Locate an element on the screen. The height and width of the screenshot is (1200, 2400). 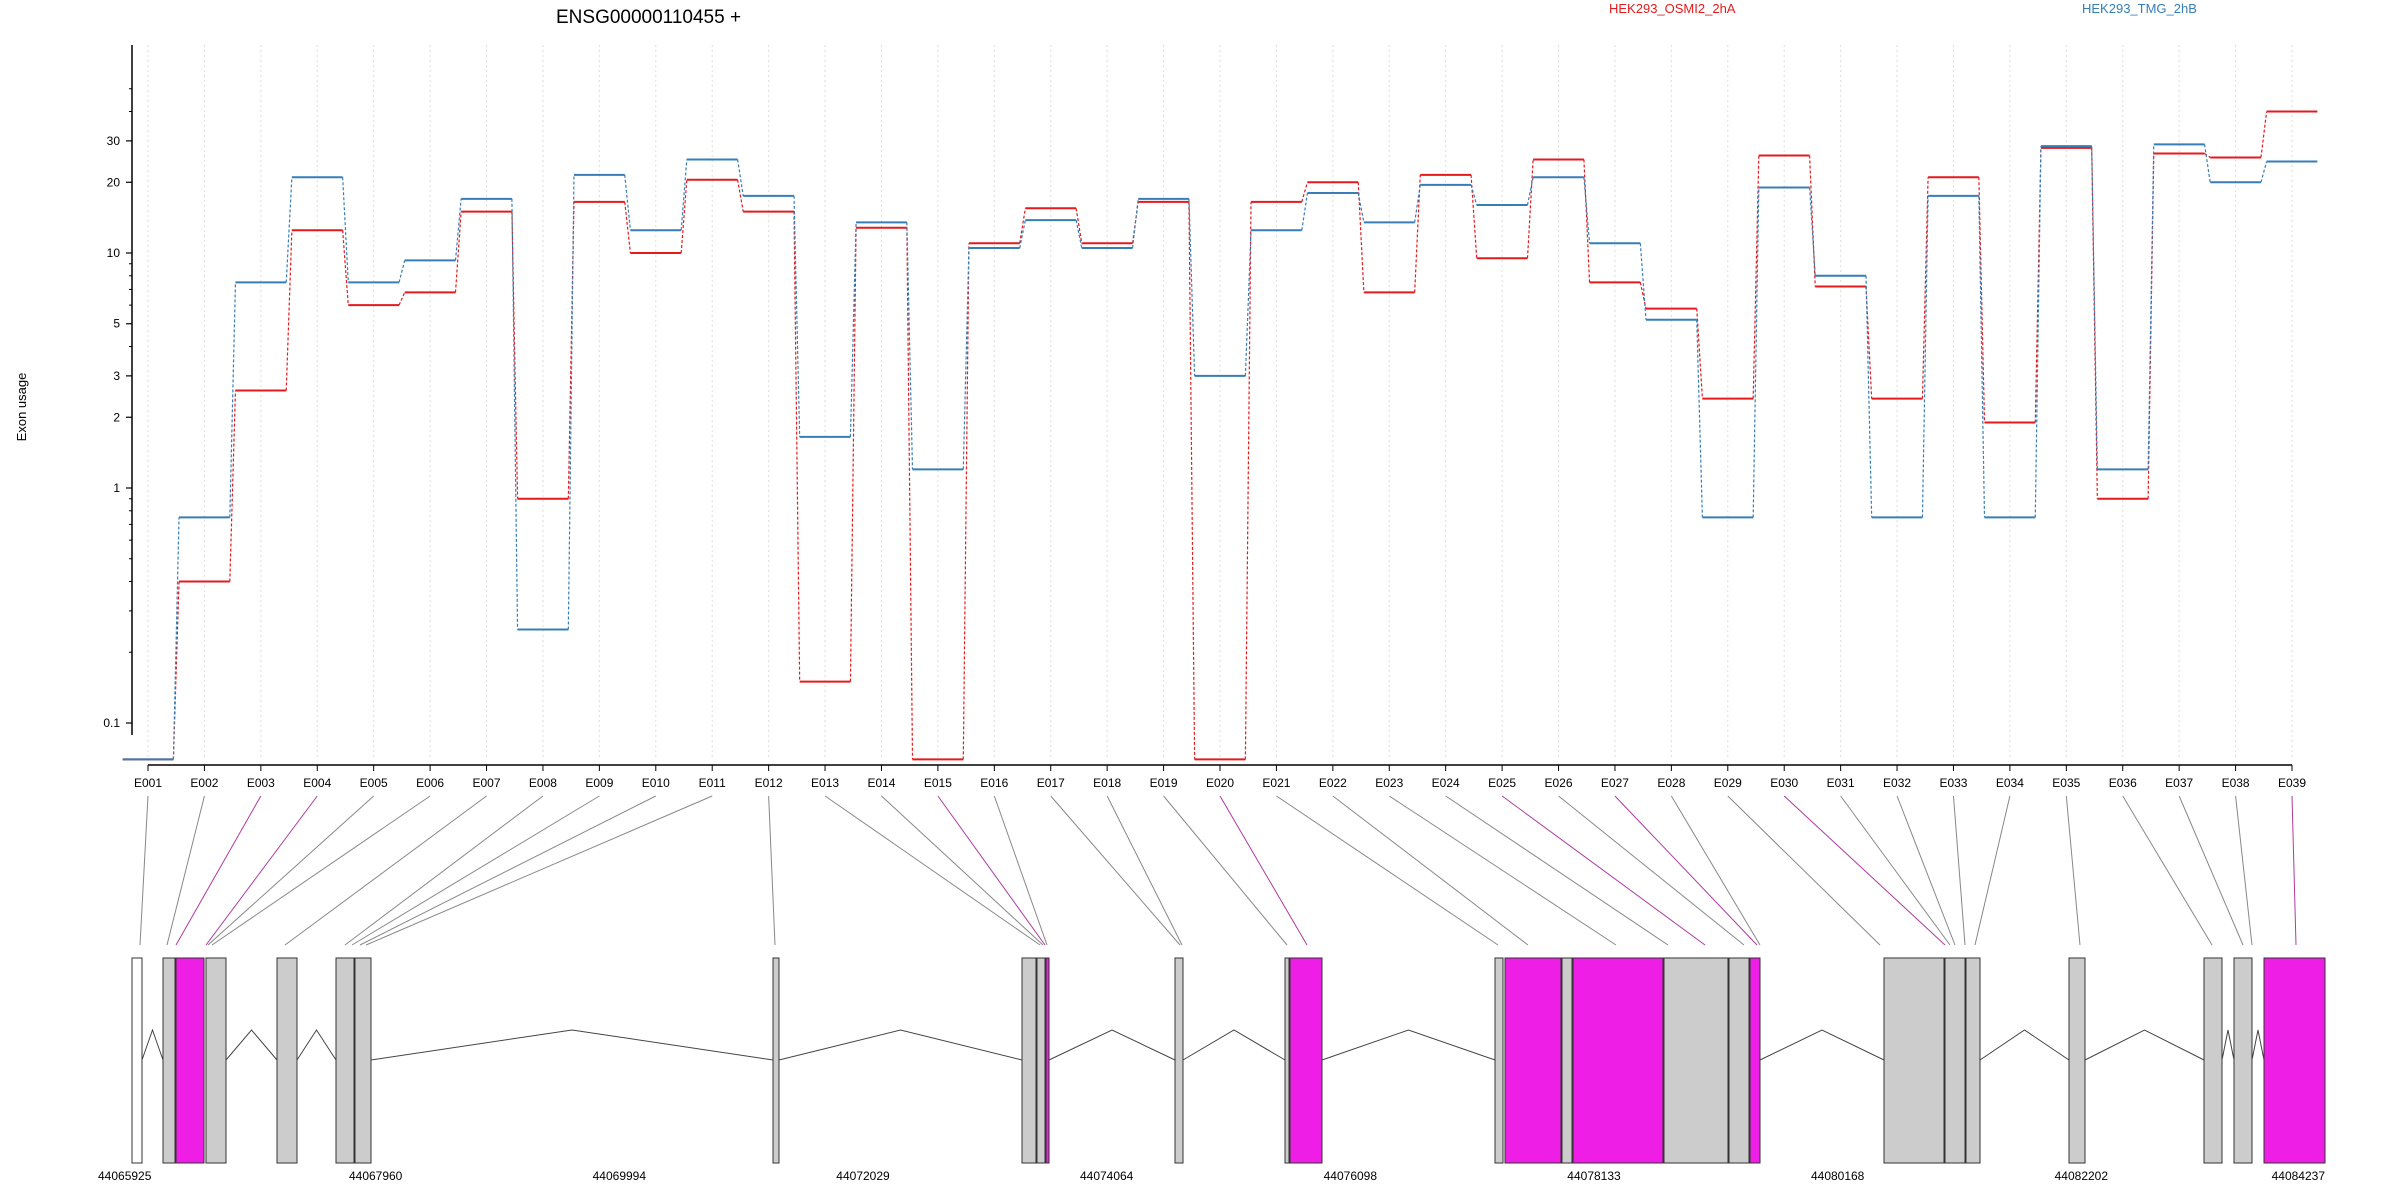
x-tick-label: E031 is located at coordinates (1841, 783).